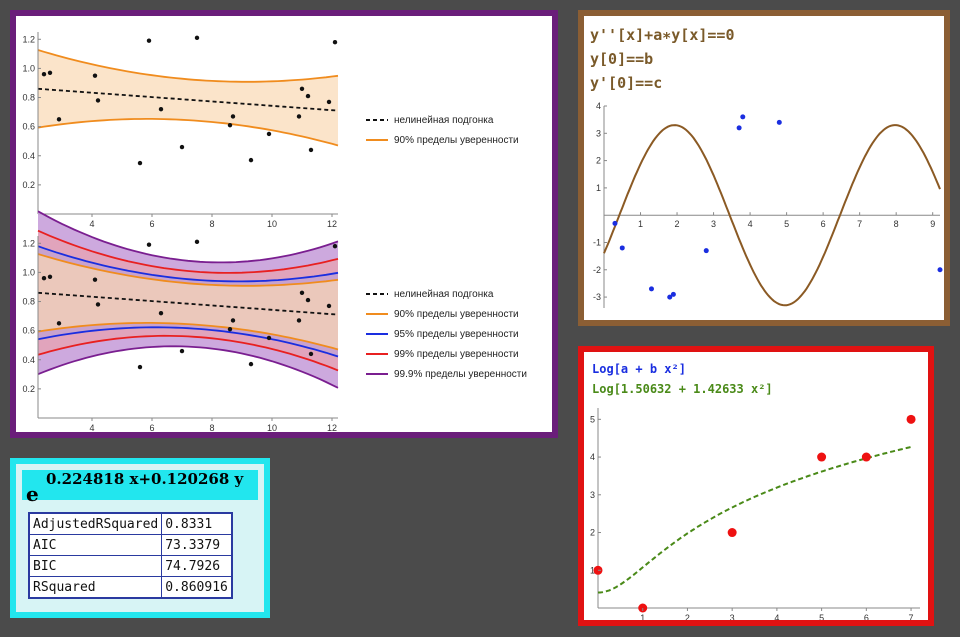 This screenshot has width=960, height=637. I want to click on x-tick-label: 9, so click(932, 224).